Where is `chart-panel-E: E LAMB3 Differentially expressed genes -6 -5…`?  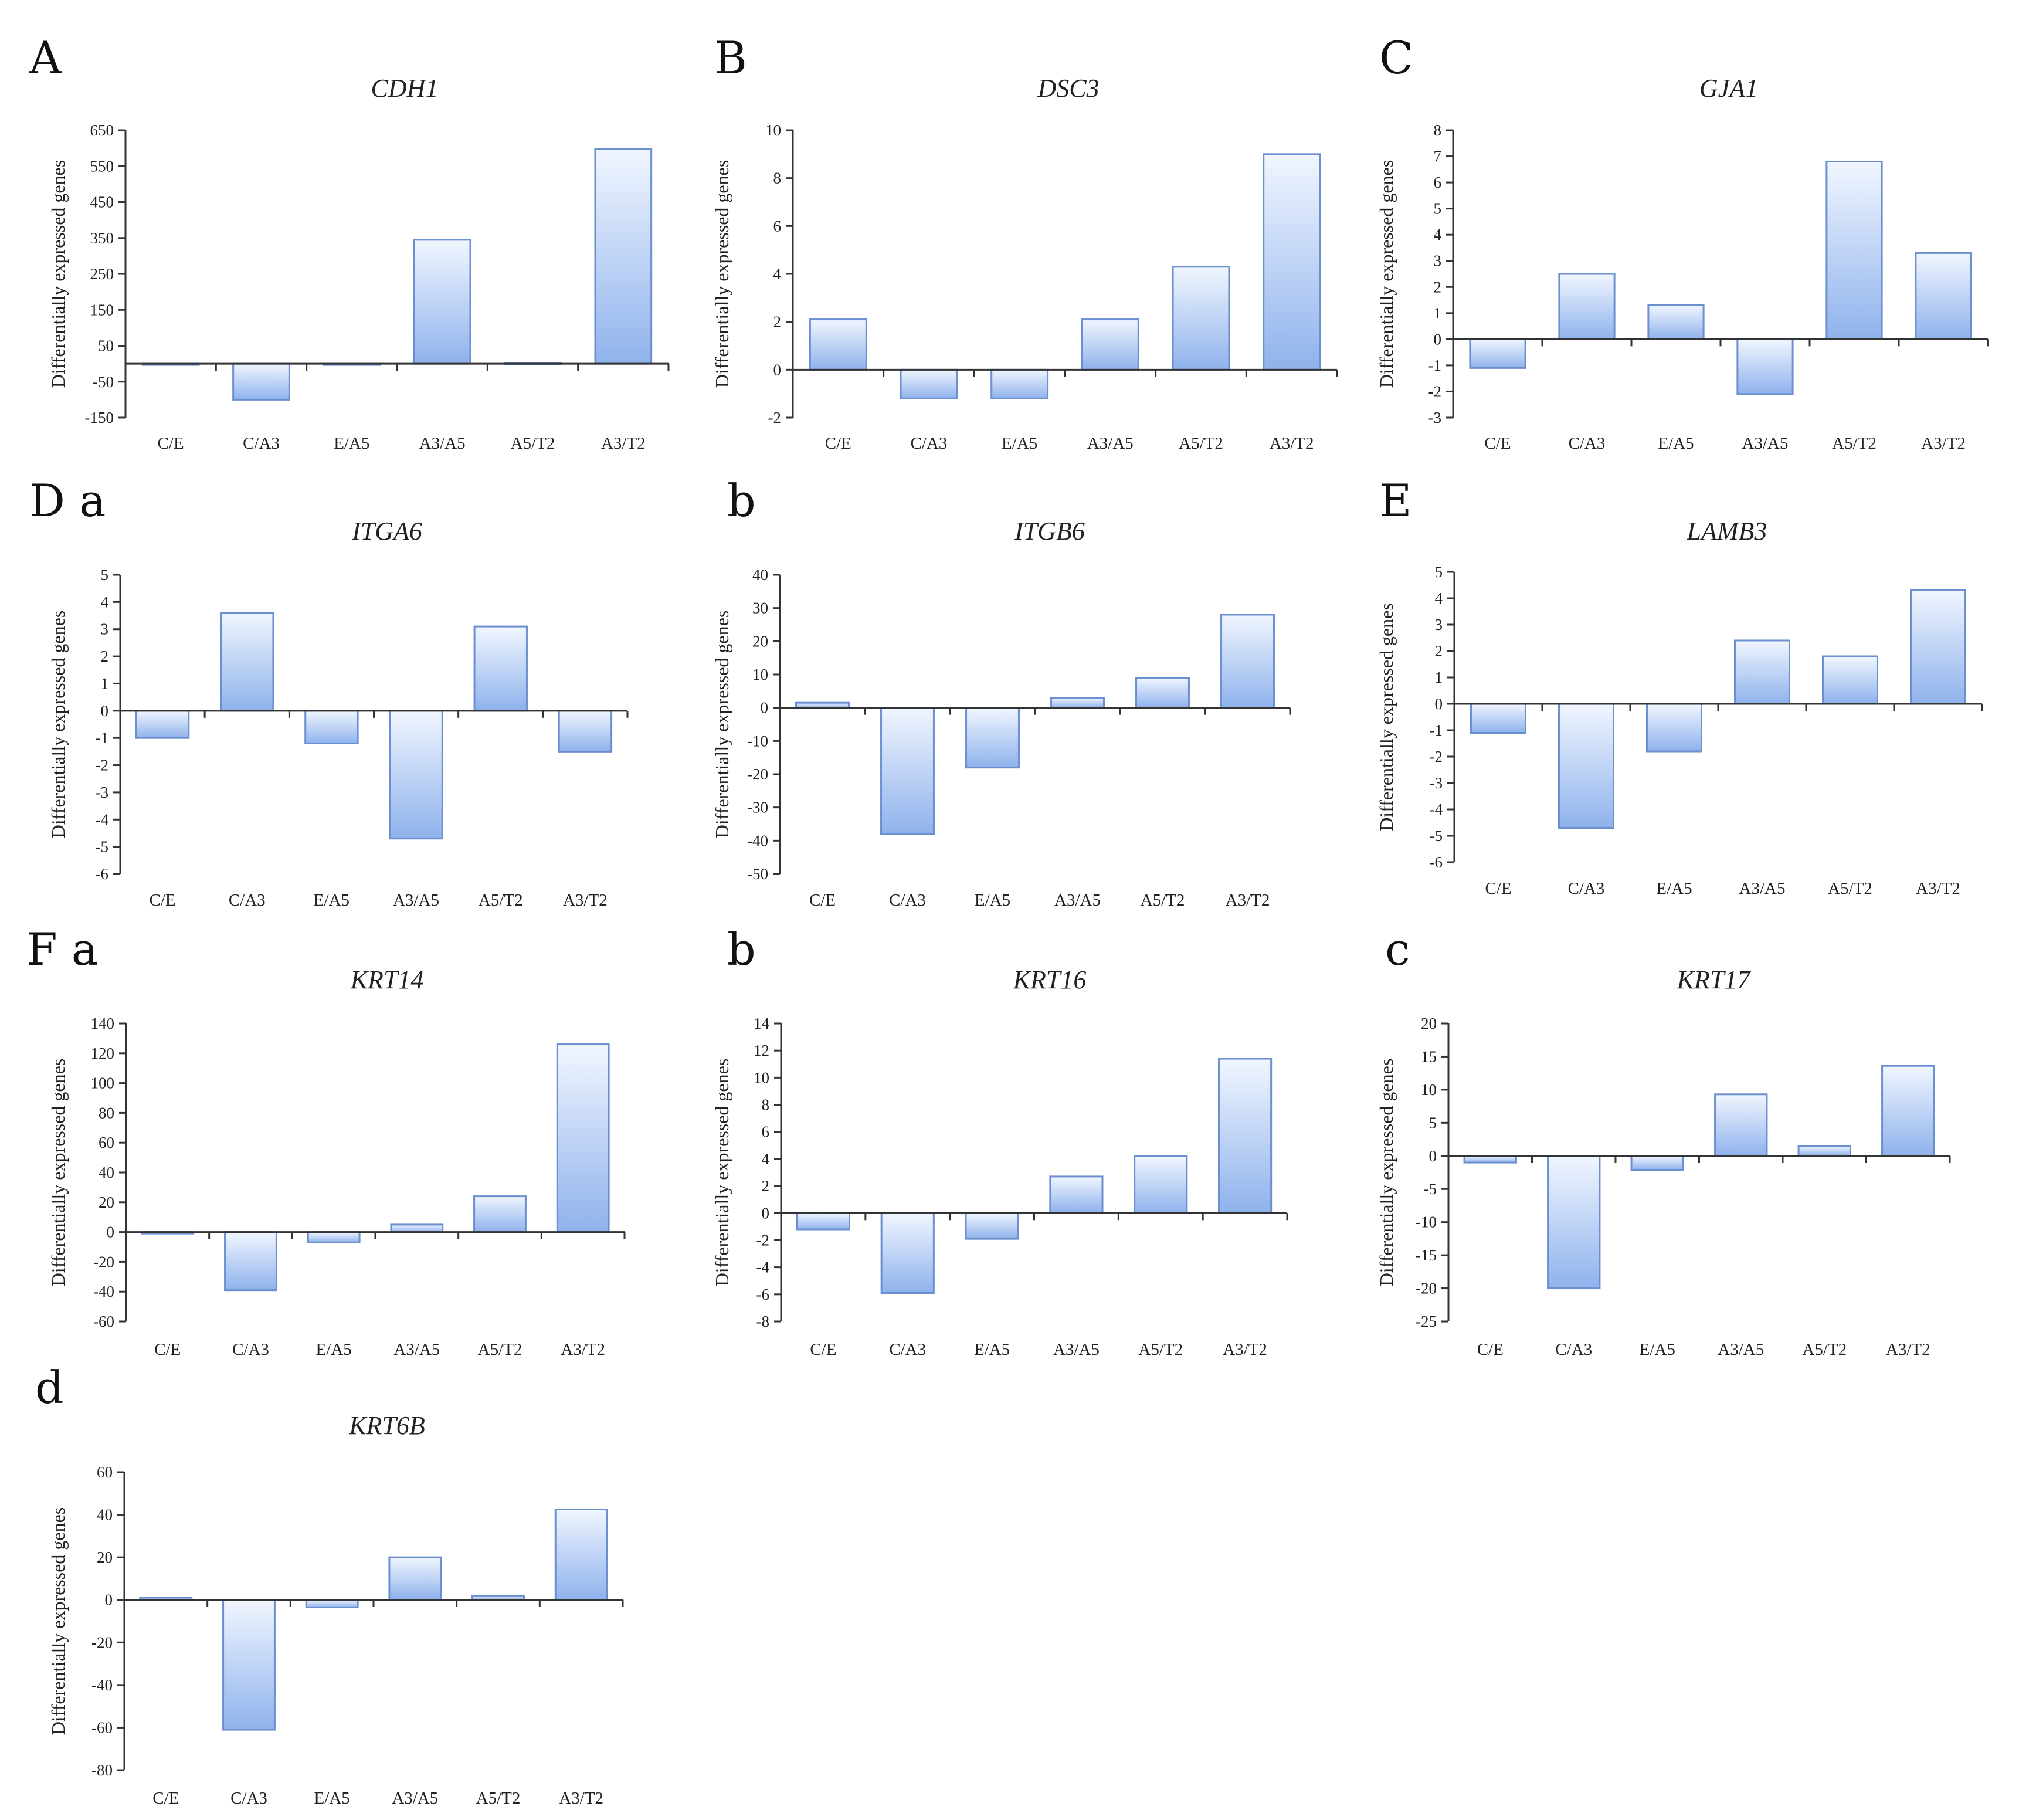
chart-panel-E: E LAMB3 Differentially expressed genes -6 -5… is located at coordinates (1679, 686).